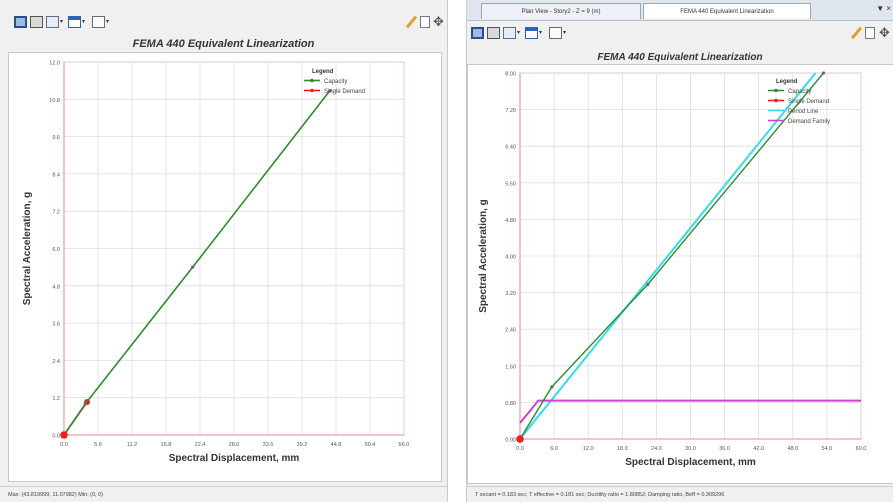 The image size is (893, 502). I want to click on tab-menu-icon: ▼ ×, so click(883, 8).